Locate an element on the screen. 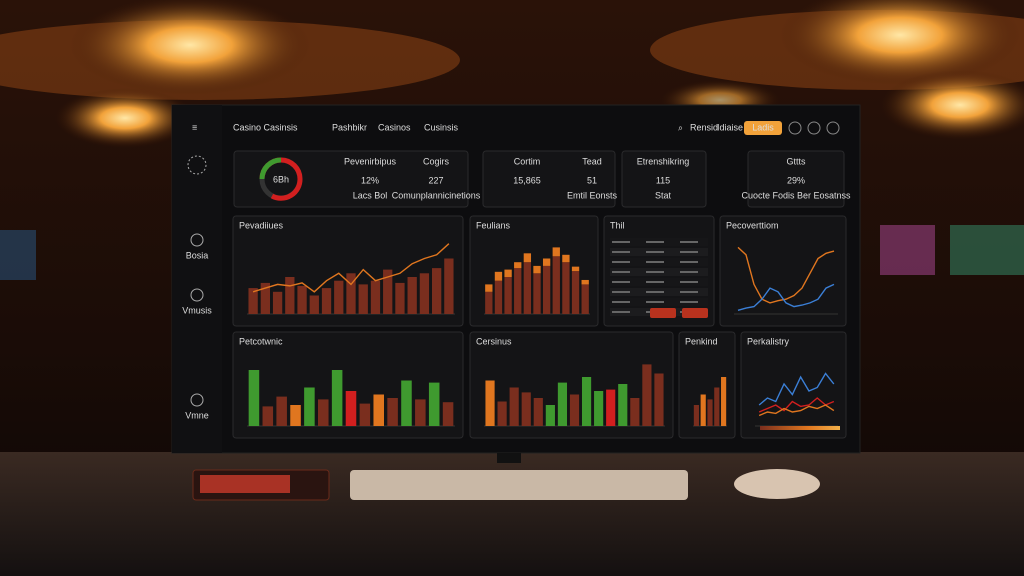  kpi-value: 12% is located at coordinates (370, 180).